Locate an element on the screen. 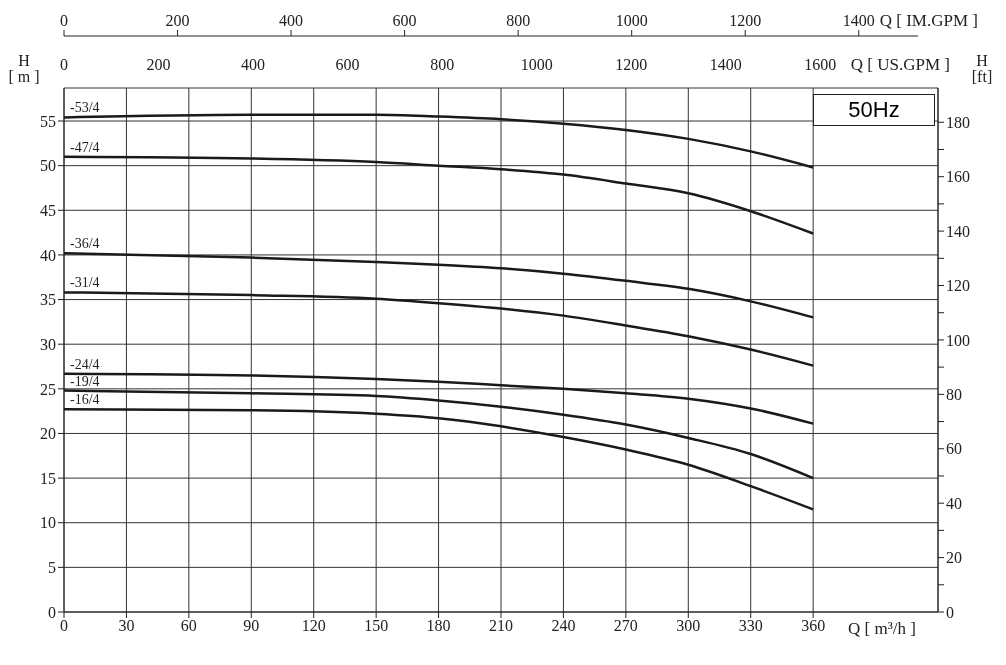 The height and width of the screenshot is (665, 1006). y-tick-label: 10 is located at coordinates (48, 523).